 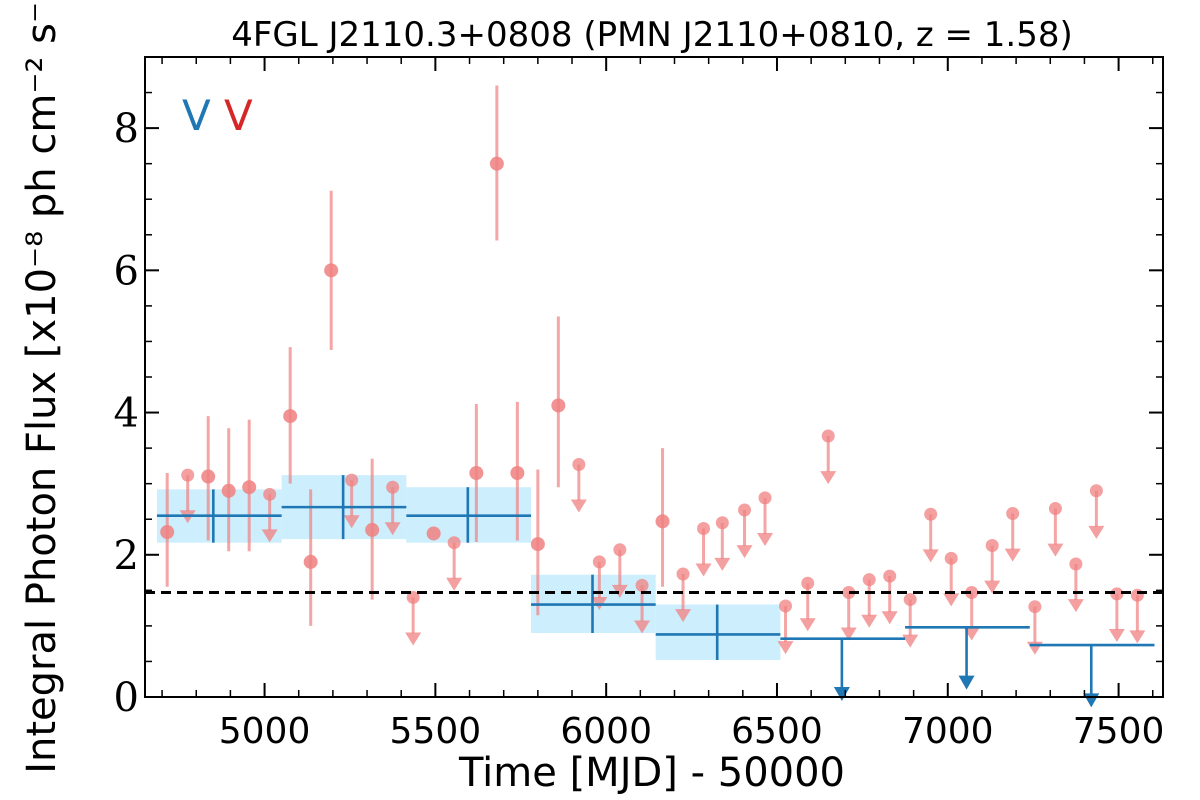 What do you see at coordinates (126, 556) in the screenshot?
I see `y-tick-label: 2` at bounding box center [126, 556].